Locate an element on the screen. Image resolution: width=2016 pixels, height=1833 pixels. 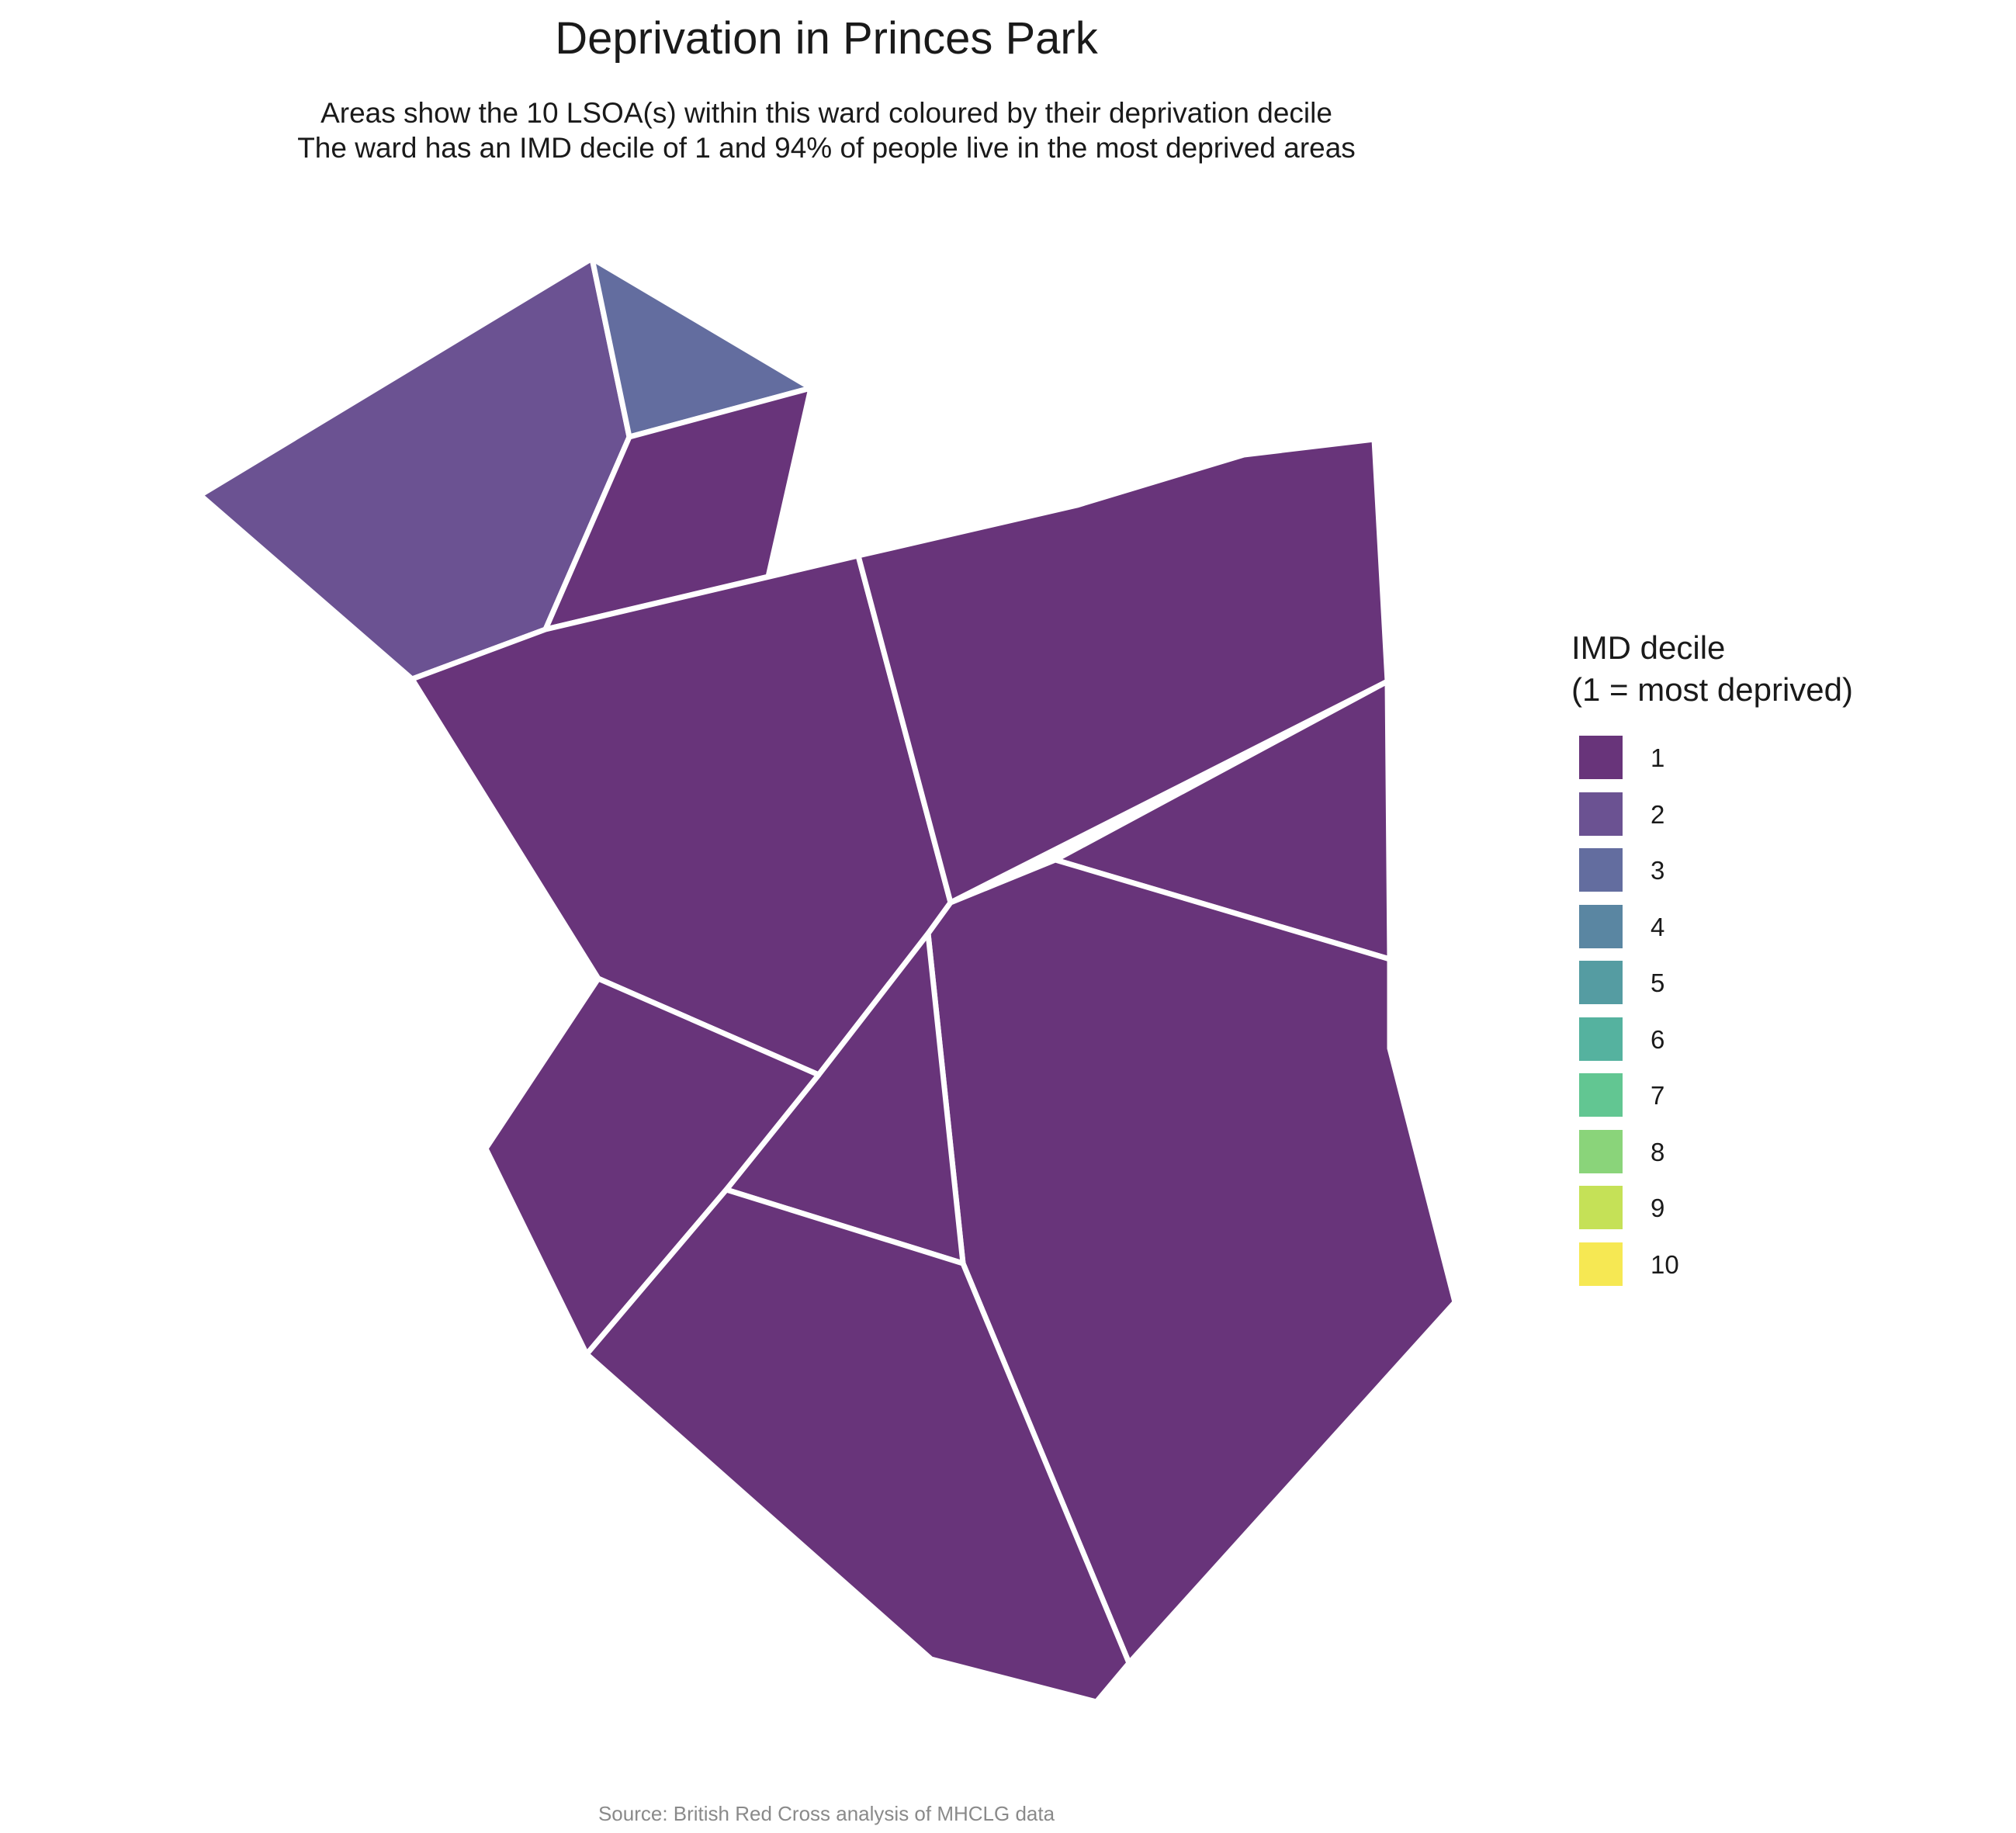
legend-label: 7 is located at coordinates (1658, 1095).